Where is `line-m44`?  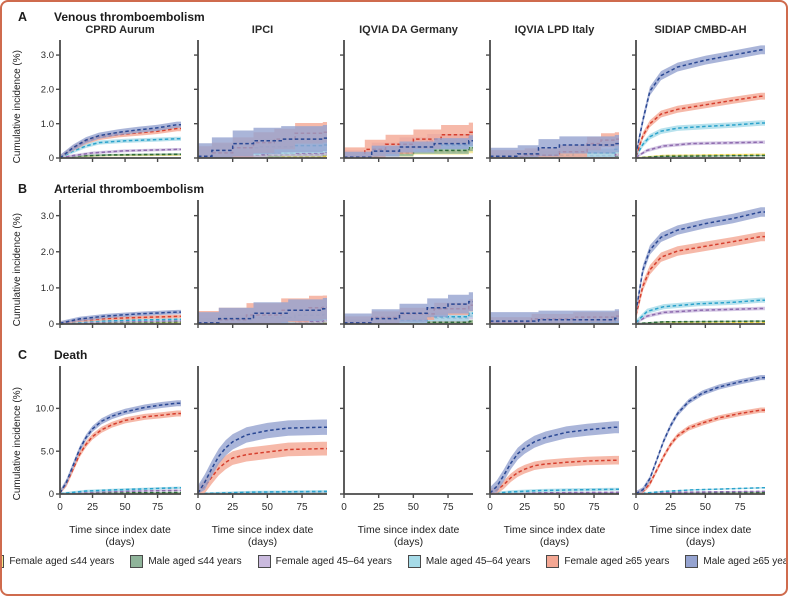
line-m44 is located at coordinates (408, 322).